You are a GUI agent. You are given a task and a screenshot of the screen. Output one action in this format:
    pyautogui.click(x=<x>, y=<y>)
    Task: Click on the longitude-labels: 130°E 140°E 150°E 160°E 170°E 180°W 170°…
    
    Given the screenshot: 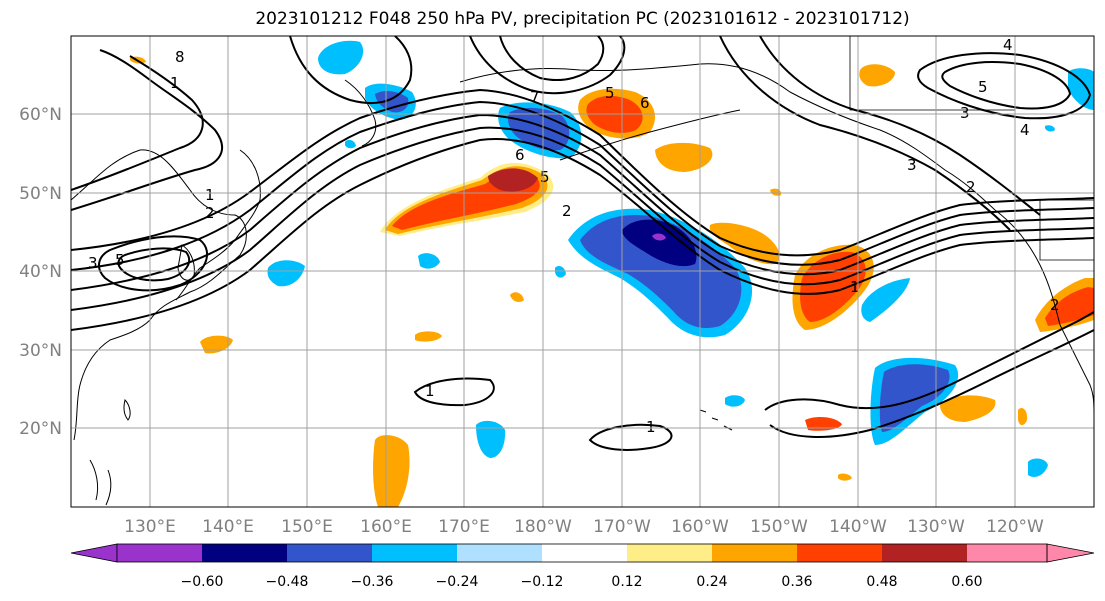 What is the action you would take?
    pyautogui.click(x=584, y=527)
    